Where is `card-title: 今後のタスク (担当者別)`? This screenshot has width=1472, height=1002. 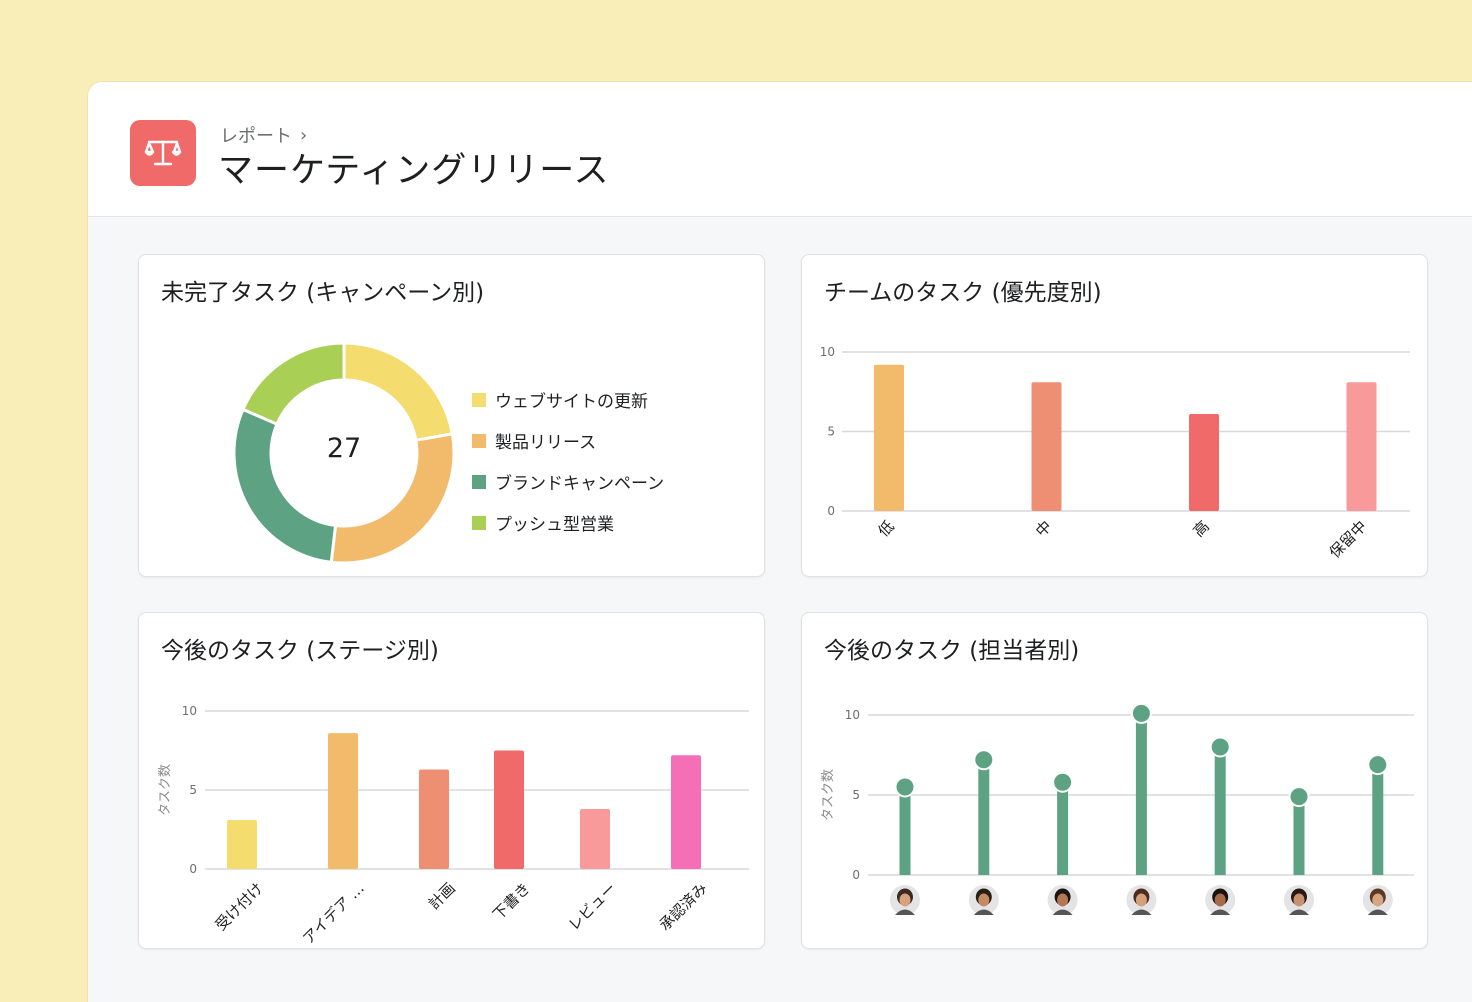
card-title: 今後のタスク (担当者別) is located at coordinates (952, 651).